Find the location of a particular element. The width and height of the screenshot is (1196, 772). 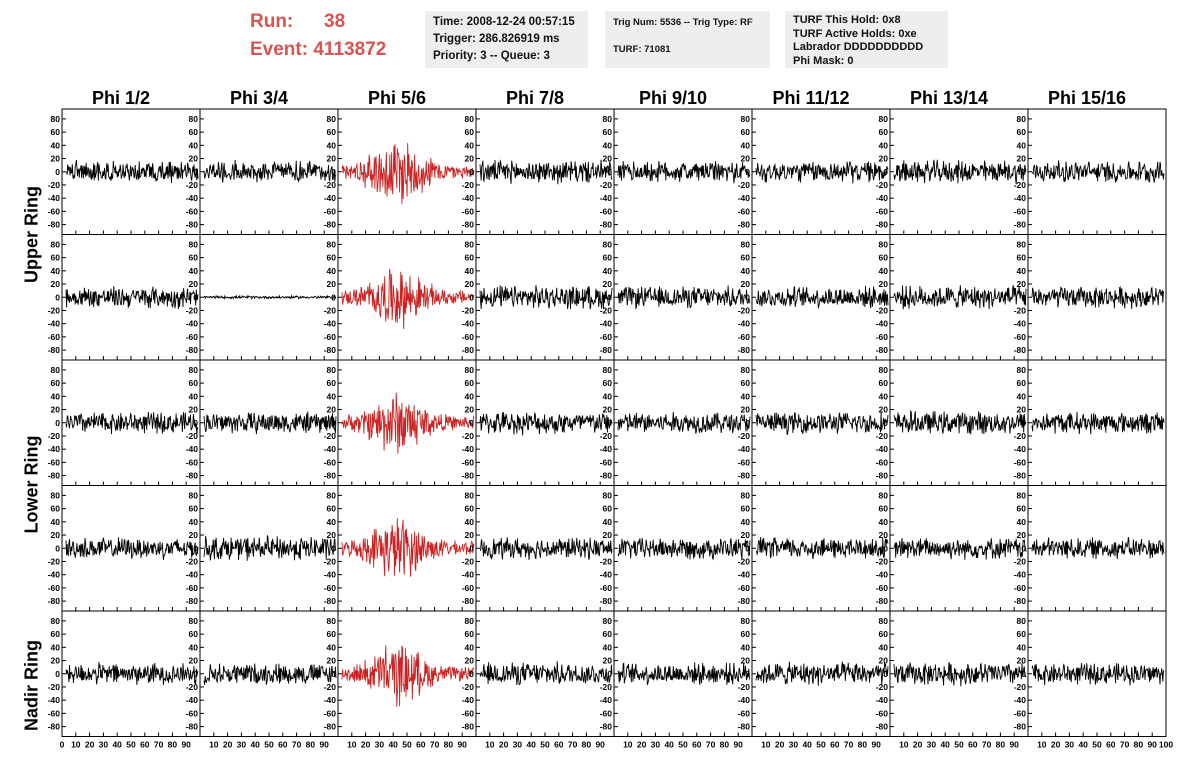

waveform-trace-highlight is located at coordinates (408, 299).